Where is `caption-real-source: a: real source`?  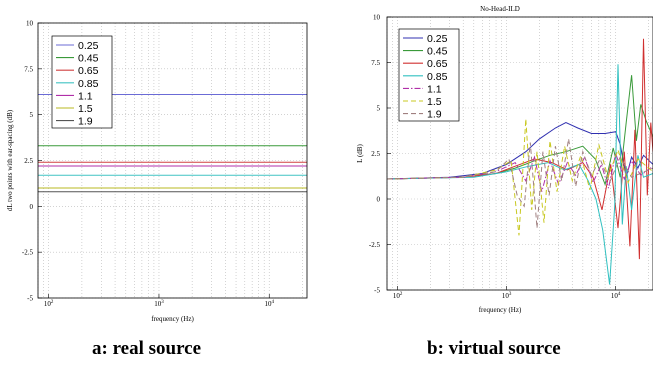 caption-real-source: a: real source is located at coordinates (147, 348).